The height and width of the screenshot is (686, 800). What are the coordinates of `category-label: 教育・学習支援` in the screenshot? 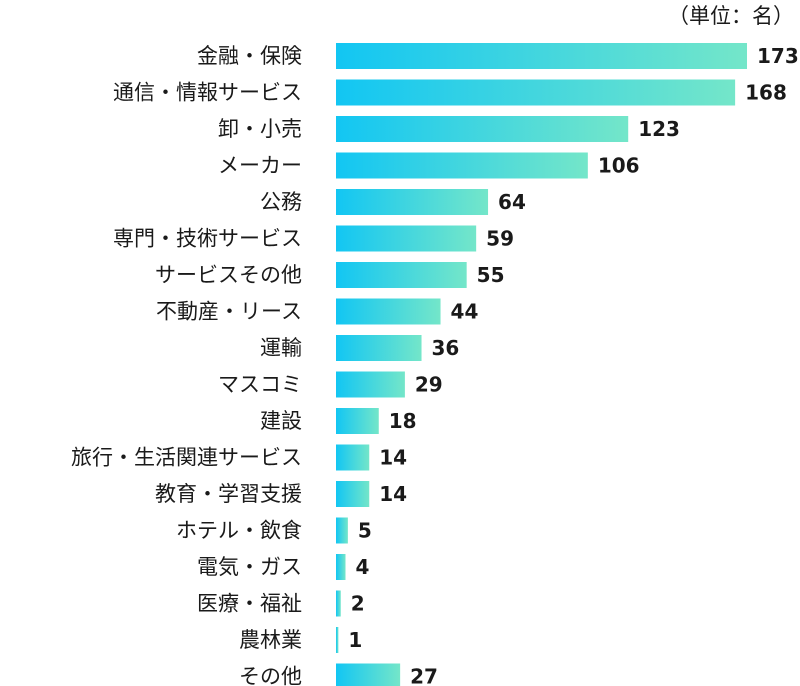 It's located at (228, 494).